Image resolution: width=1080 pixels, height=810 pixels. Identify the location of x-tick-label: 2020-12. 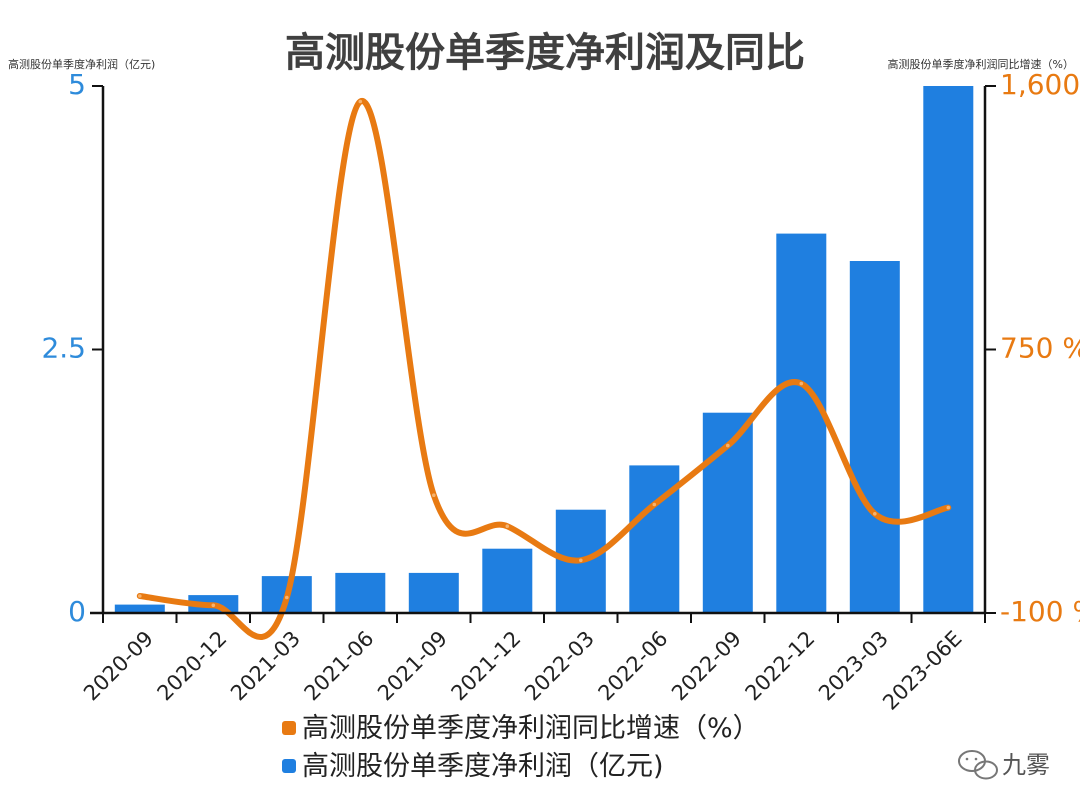
(192, 665).